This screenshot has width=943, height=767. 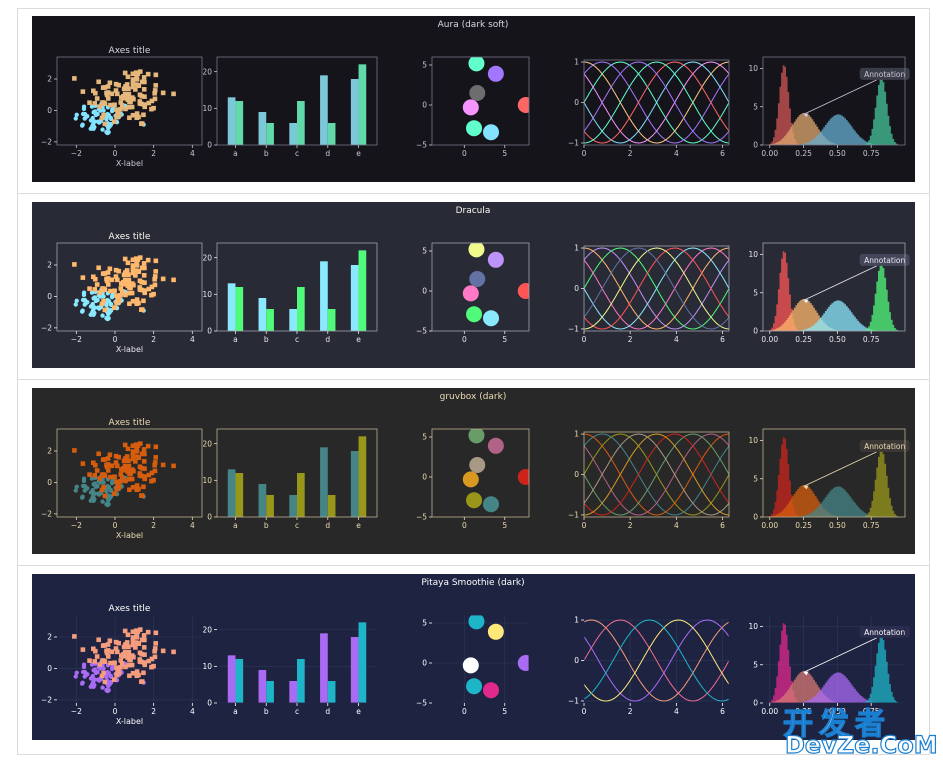 I want to click on x-axis-label: X-label, so click(x=129, y=535).